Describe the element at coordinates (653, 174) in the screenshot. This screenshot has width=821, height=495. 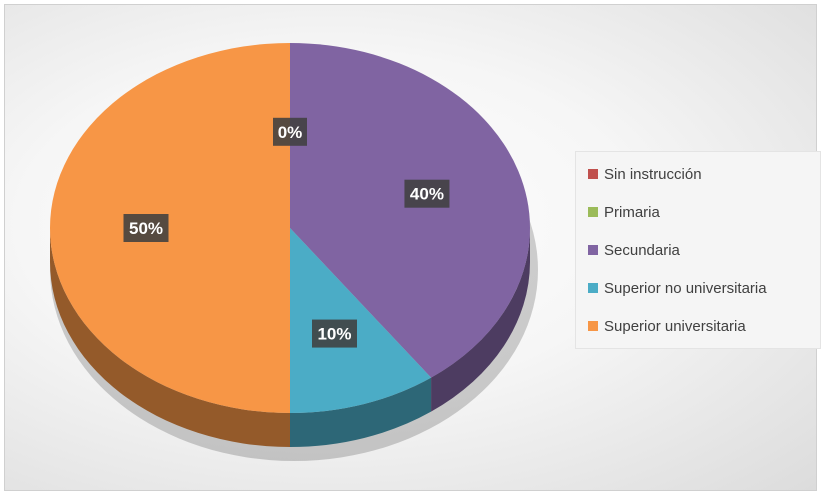
I see `legend-label: Sin instrucción` at that location.